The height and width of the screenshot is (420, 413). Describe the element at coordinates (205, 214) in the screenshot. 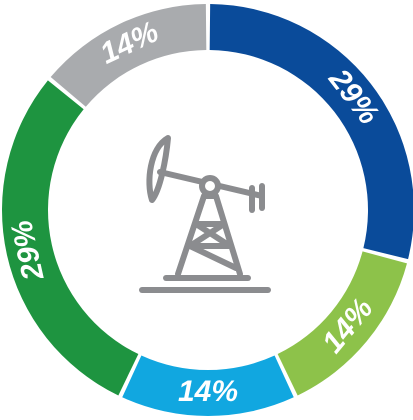

I see `pump-jack-icon` at that location.